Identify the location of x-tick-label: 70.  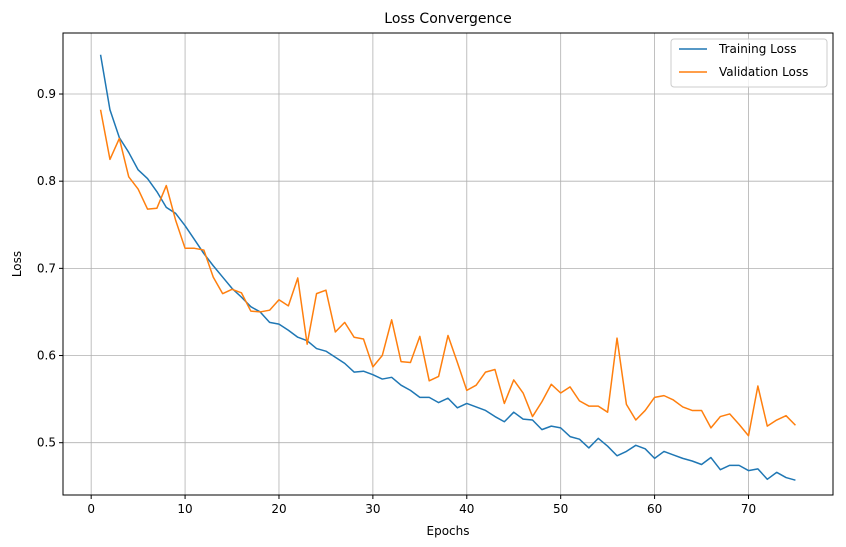
(748, 509).